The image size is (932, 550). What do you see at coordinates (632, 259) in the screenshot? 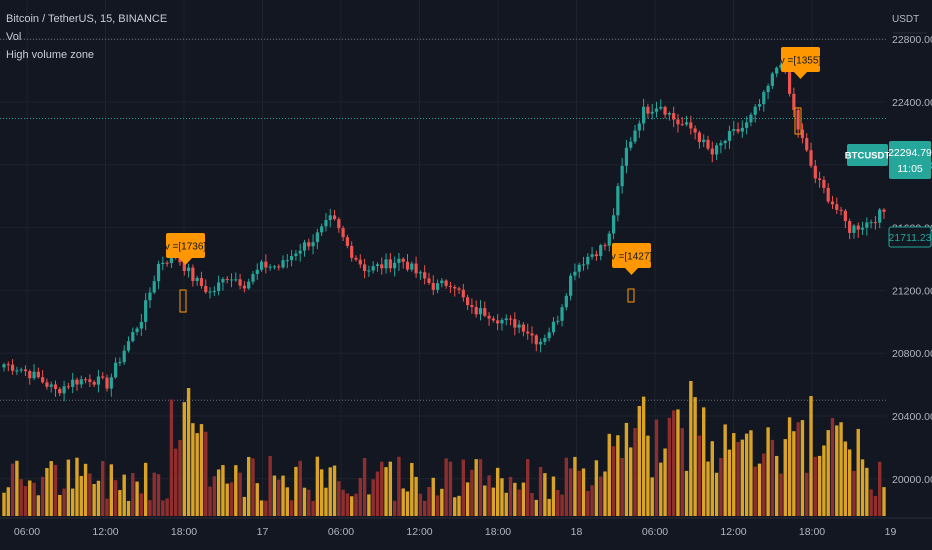
I see `high-volume-label: v =[1427]` at bounding box center [632, 259].